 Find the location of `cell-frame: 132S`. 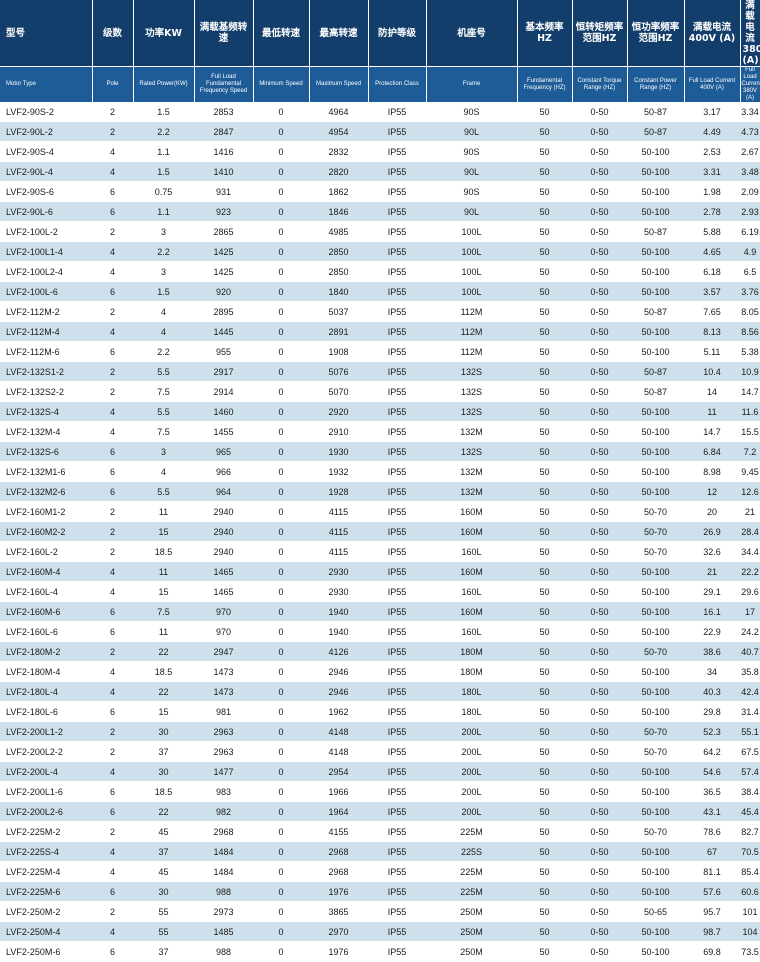

cell-frame: 132S is located at coordinates (471, 451).